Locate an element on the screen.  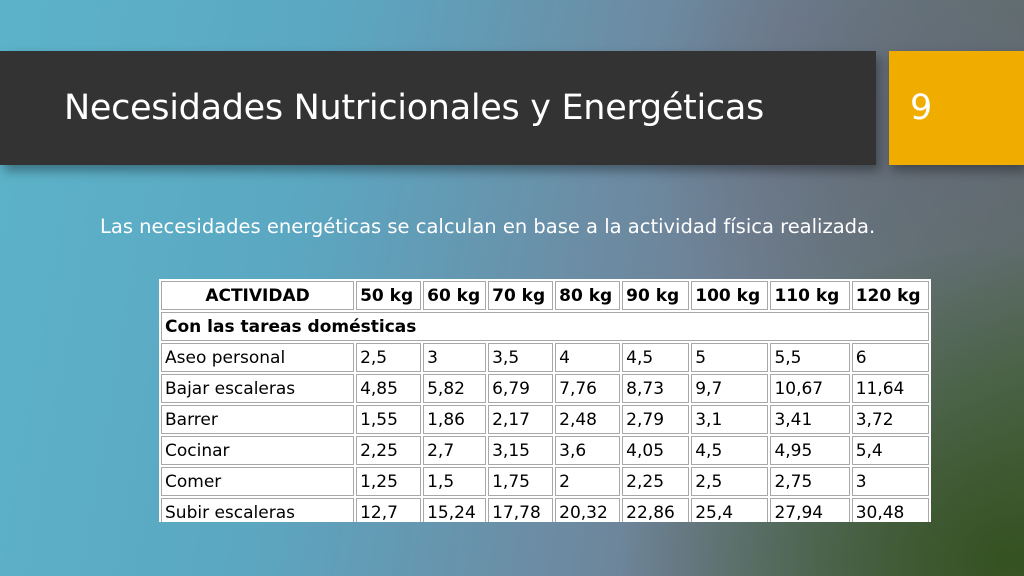
value-cell: 4,85 is located at coordinates (389, 388).